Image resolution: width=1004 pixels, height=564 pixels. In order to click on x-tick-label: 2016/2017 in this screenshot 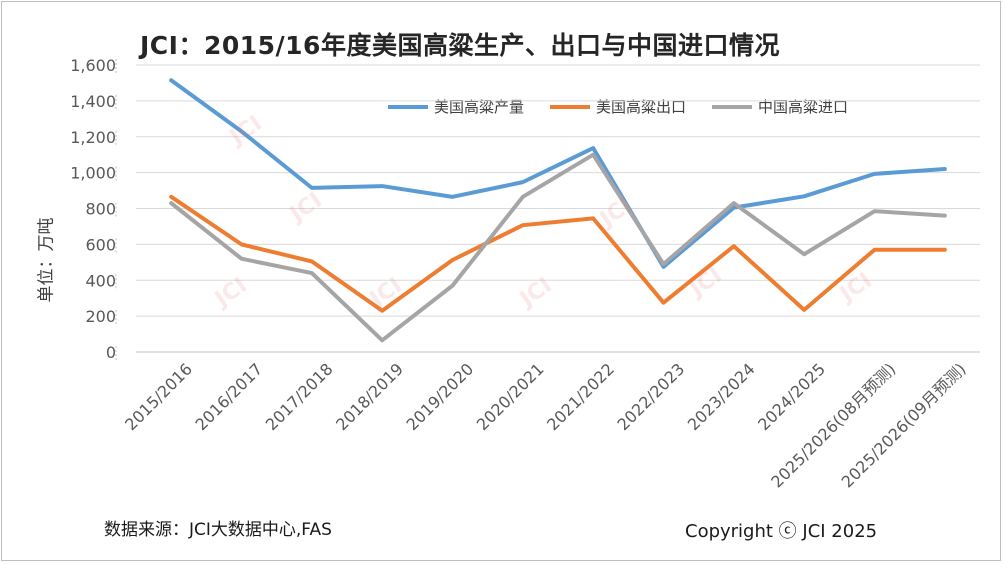, I will do `click(228, 396)`.